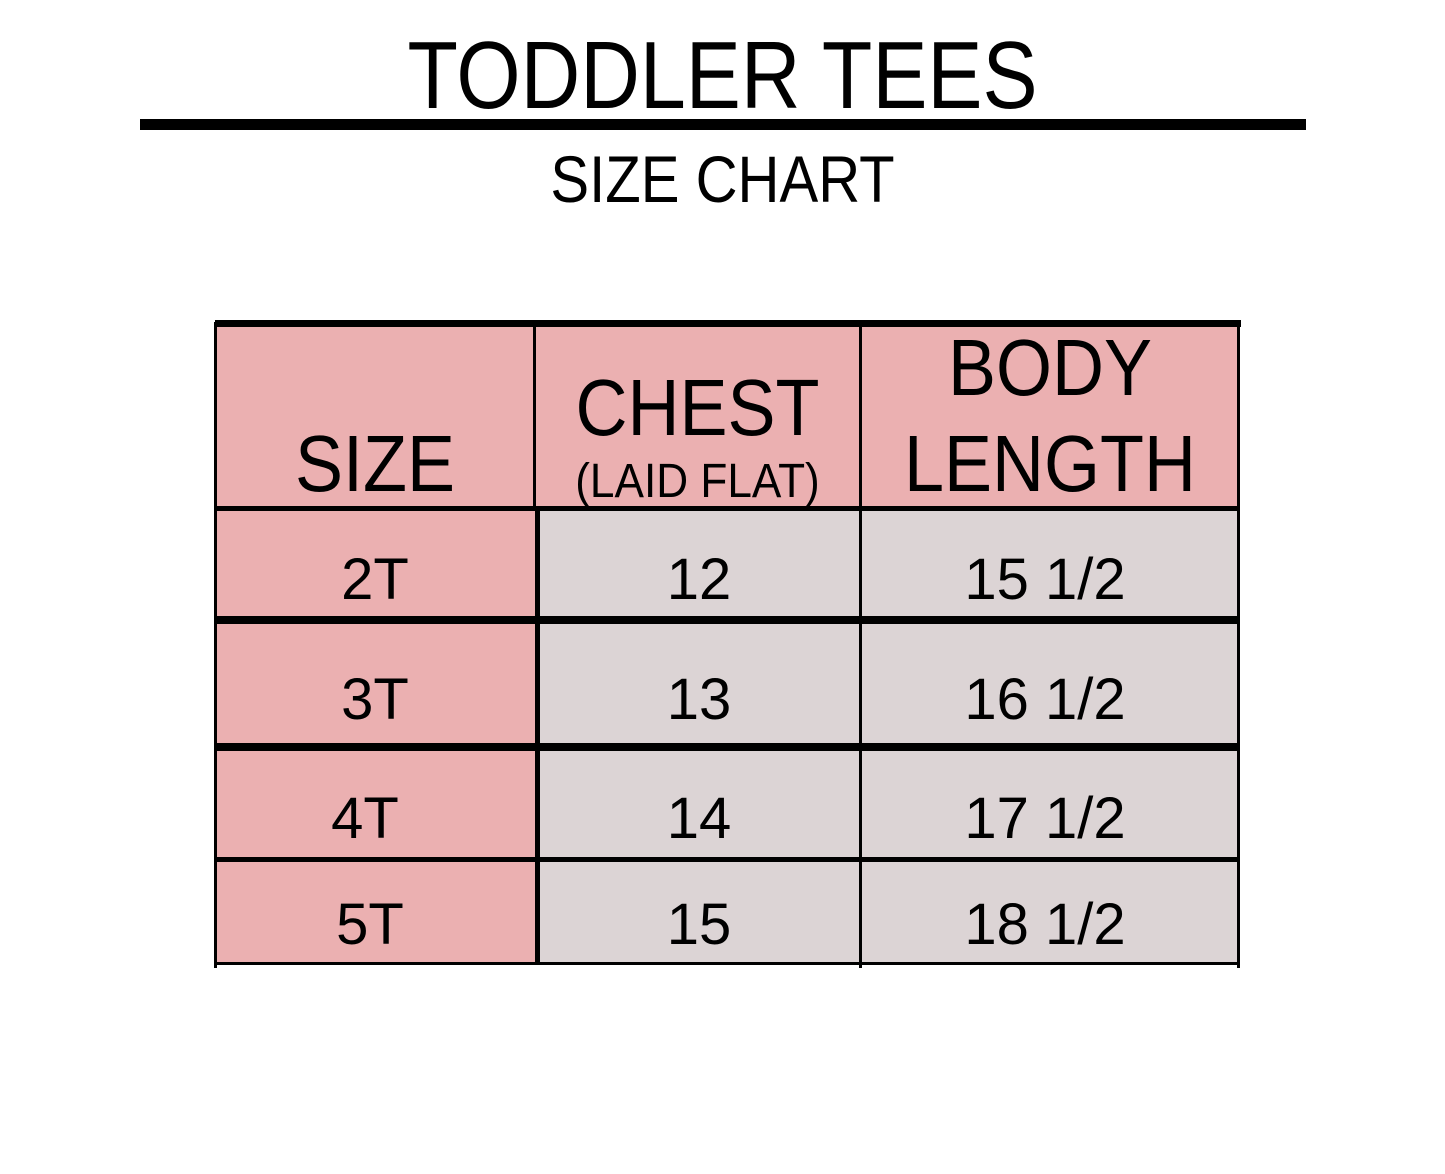 The height and width of the screenshot is (1174, 1445). I want to click on cell-body-length: 16 1/2, so click(1045, 699).